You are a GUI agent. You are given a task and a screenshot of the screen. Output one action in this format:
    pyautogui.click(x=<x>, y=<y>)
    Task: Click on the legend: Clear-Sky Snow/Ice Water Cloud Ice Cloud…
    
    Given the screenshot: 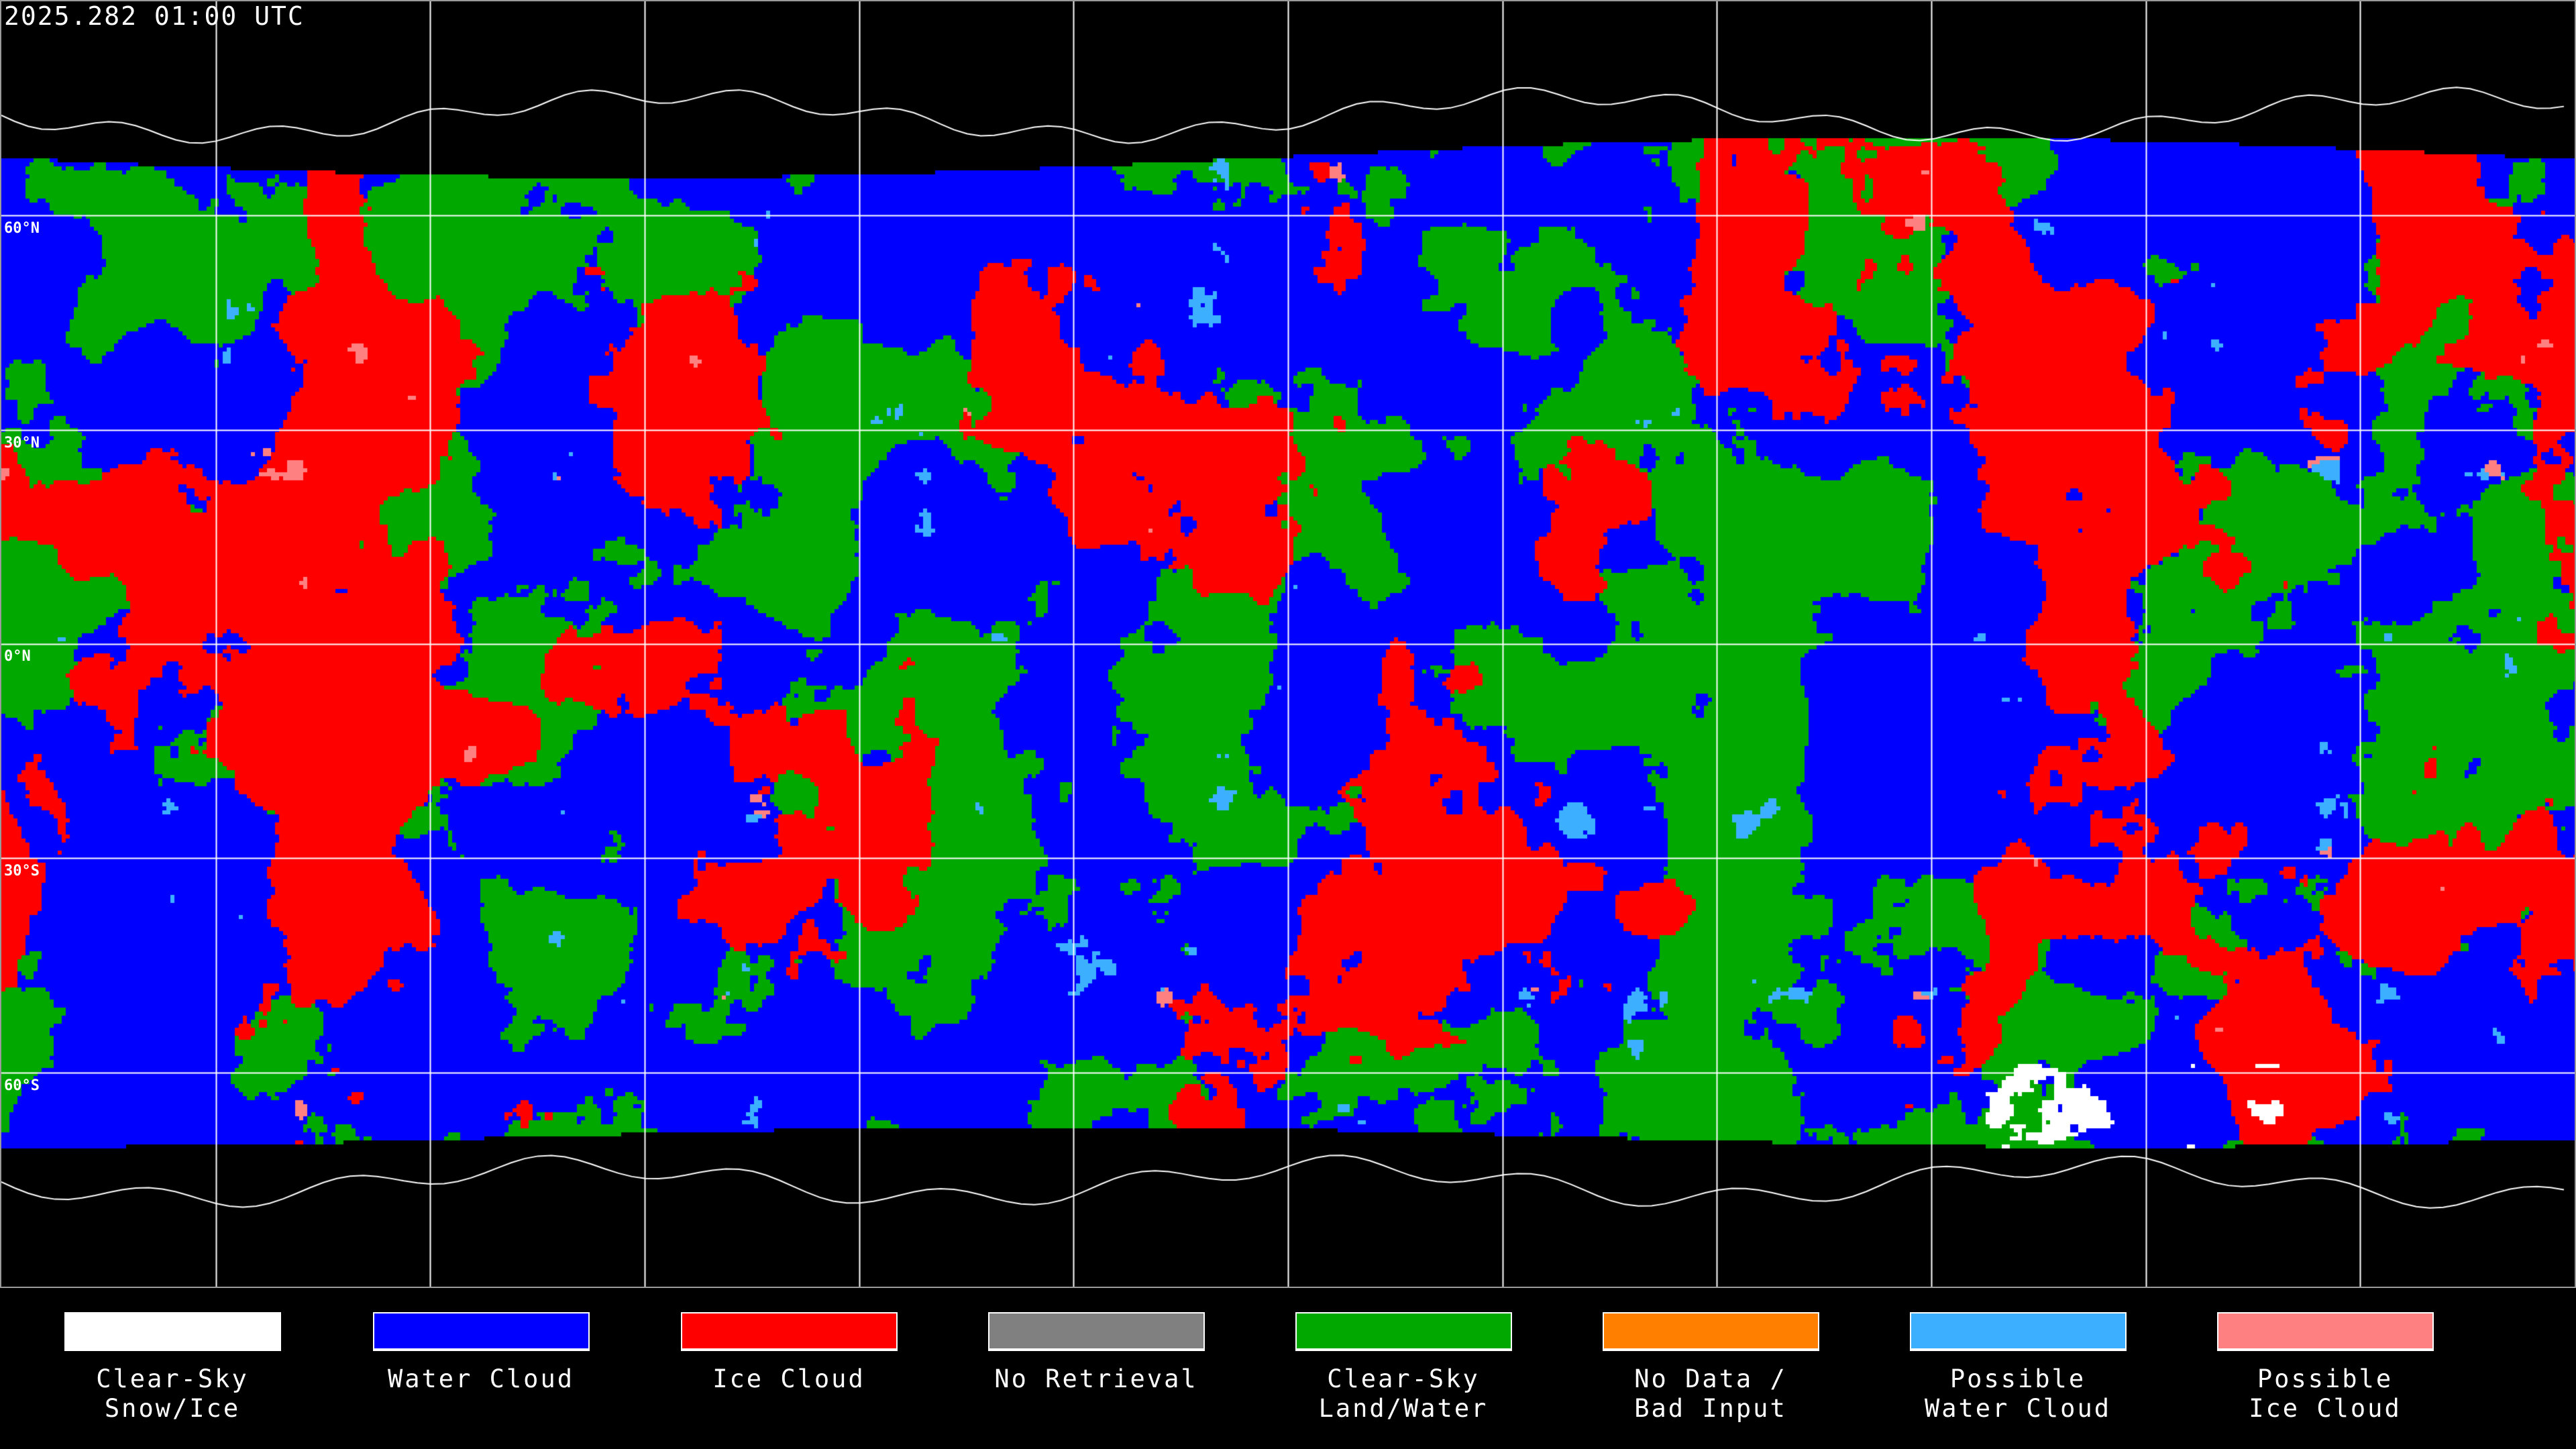 What is the action you would take?
    pyautogui.click(x=1288, y=1369)
    